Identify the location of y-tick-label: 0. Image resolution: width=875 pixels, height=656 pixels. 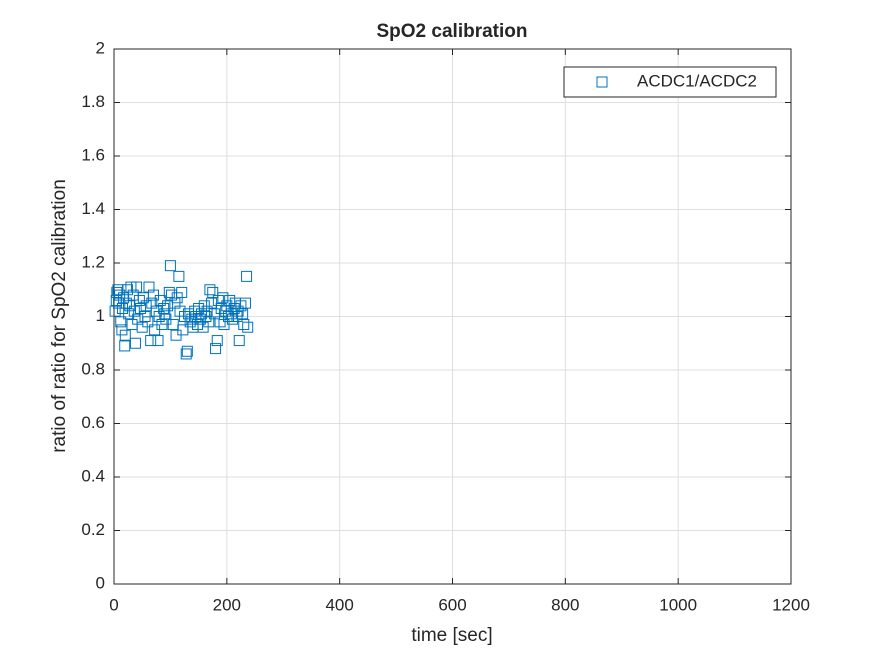
(100, 582).